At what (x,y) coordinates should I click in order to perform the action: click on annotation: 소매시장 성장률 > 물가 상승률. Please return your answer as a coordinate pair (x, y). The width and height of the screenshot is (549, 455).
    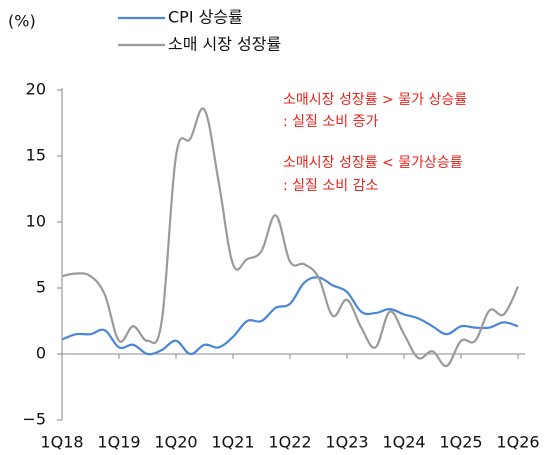
    Looking at the image, I should click on (375, 100).